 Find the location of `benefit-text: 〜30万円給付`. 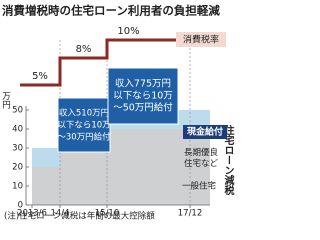

benefit-text: 〜30万円給付 is located at coordinates (84, 137).